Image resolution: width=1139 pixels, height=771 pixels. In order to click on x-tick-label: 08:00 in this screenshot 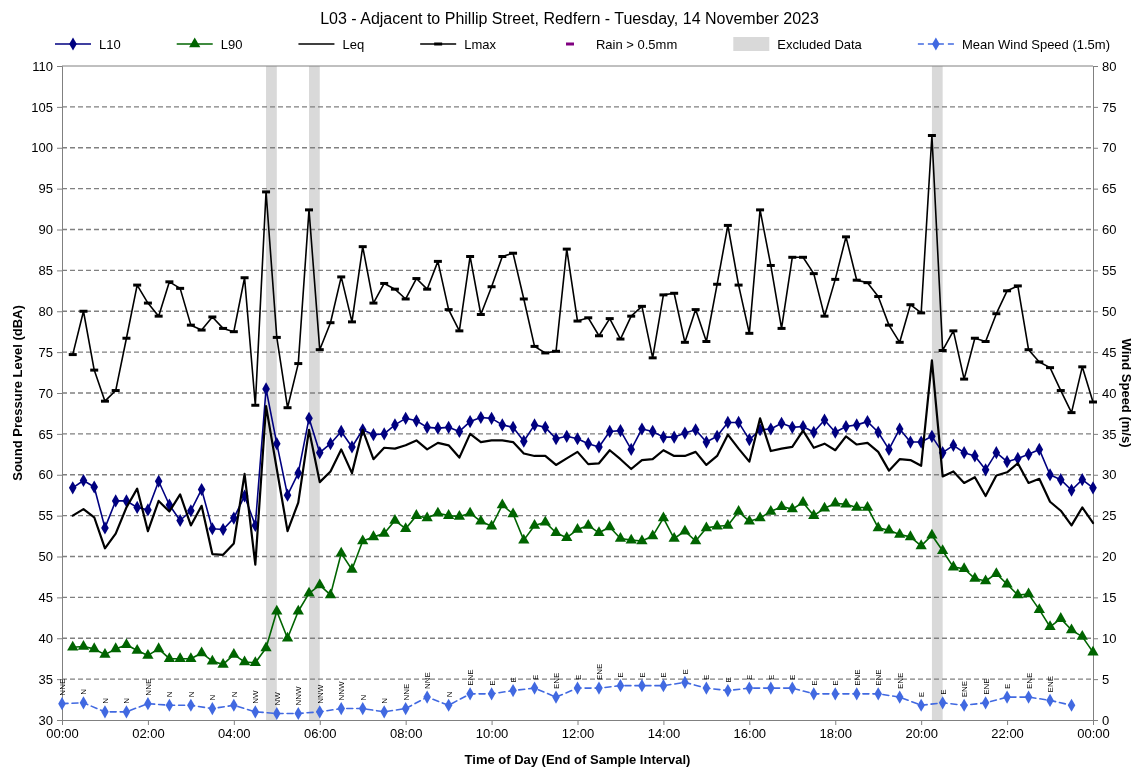, I will do `click(406, 734)`.